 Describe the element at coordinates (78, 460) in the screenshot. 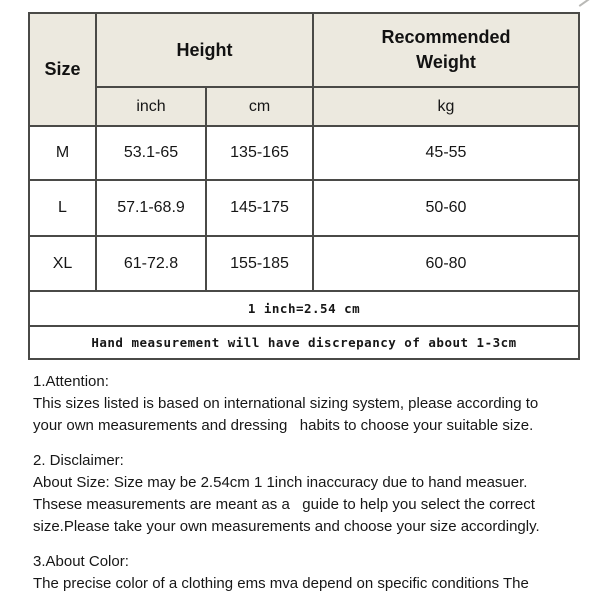

I see `section-disclaimer-title: 2. Disclaimer:` at that location.